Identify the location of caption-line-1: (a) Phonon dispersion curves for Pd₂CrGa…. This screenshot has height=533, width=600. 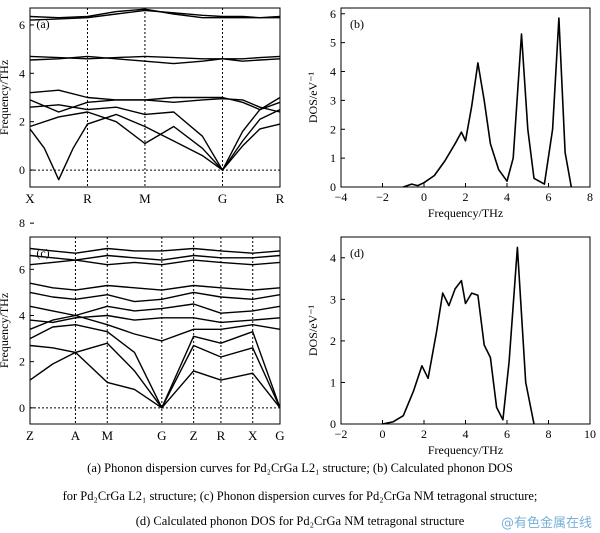
(300, 468).